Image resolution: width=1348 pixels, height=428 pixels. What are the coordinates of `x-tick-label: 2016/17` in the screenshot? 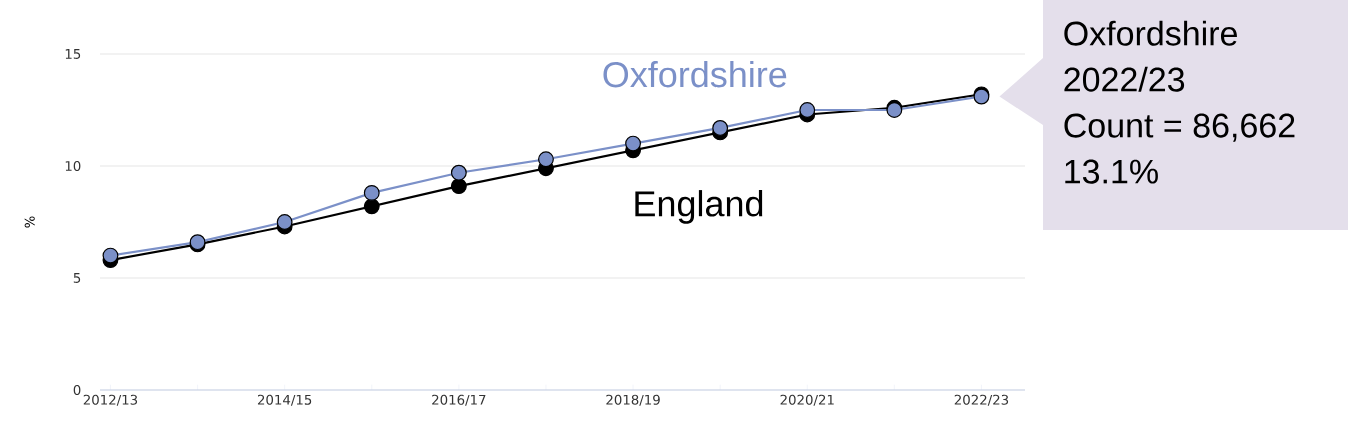 It's located at (459, 400).